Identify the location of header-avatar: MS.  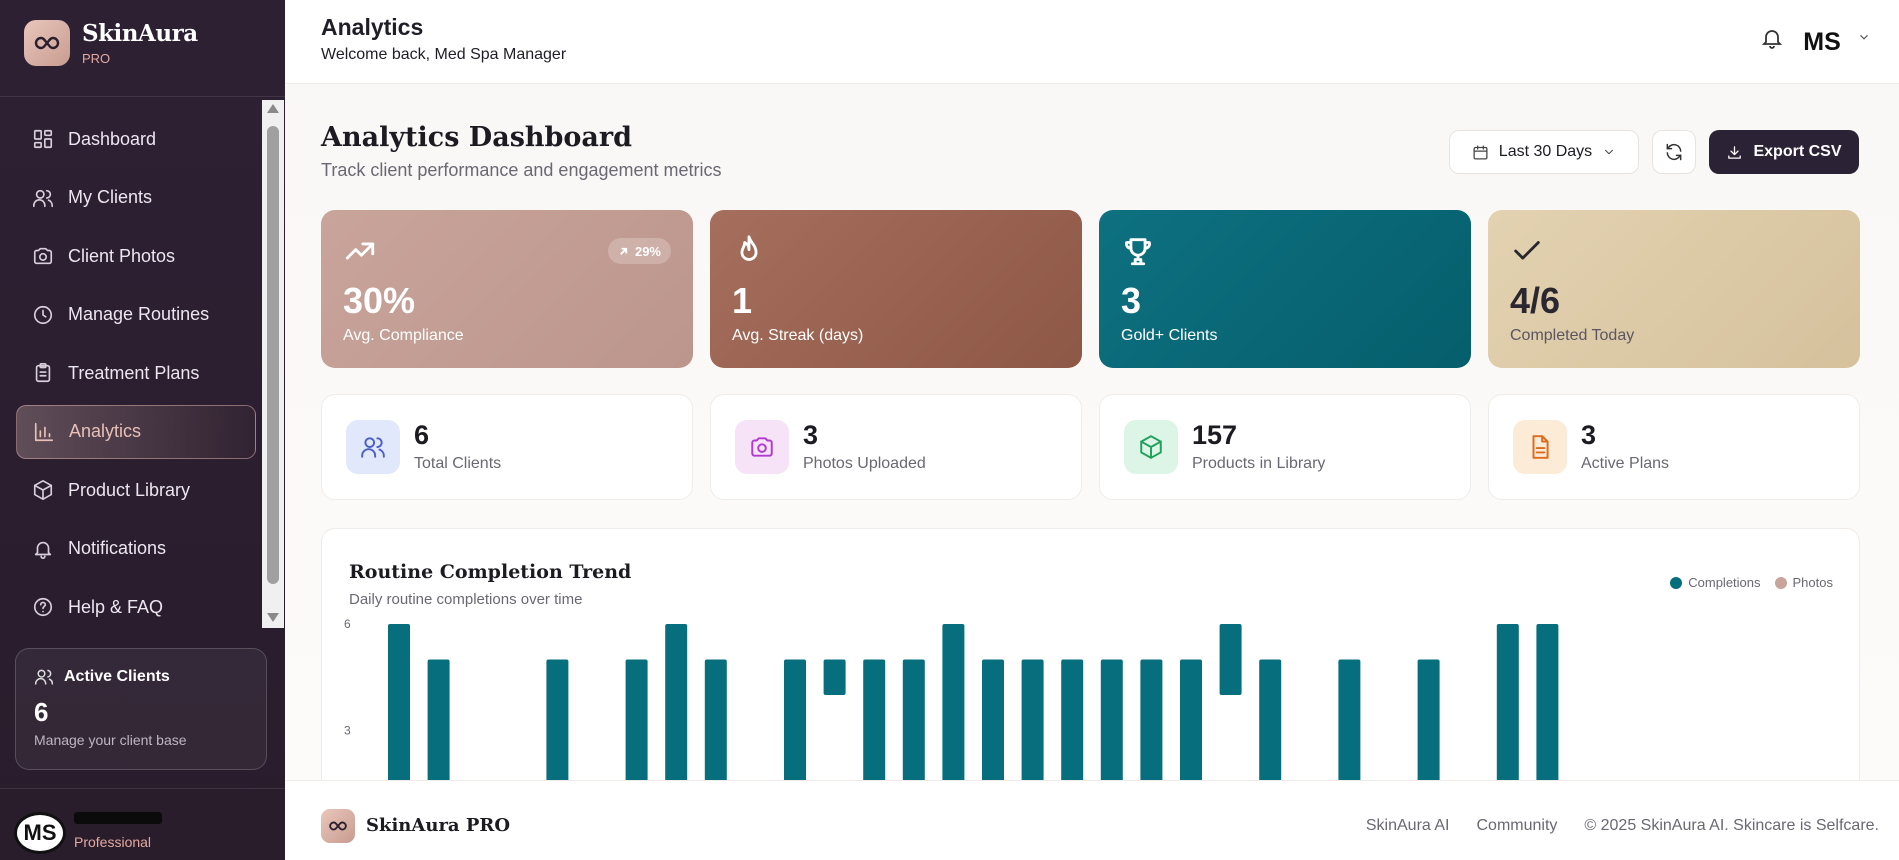
(1822, 41).